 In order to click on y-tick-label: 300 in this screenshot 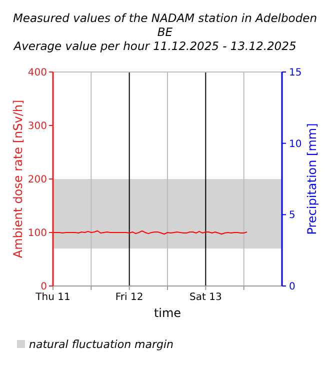, I will do `click(37, 126)`.